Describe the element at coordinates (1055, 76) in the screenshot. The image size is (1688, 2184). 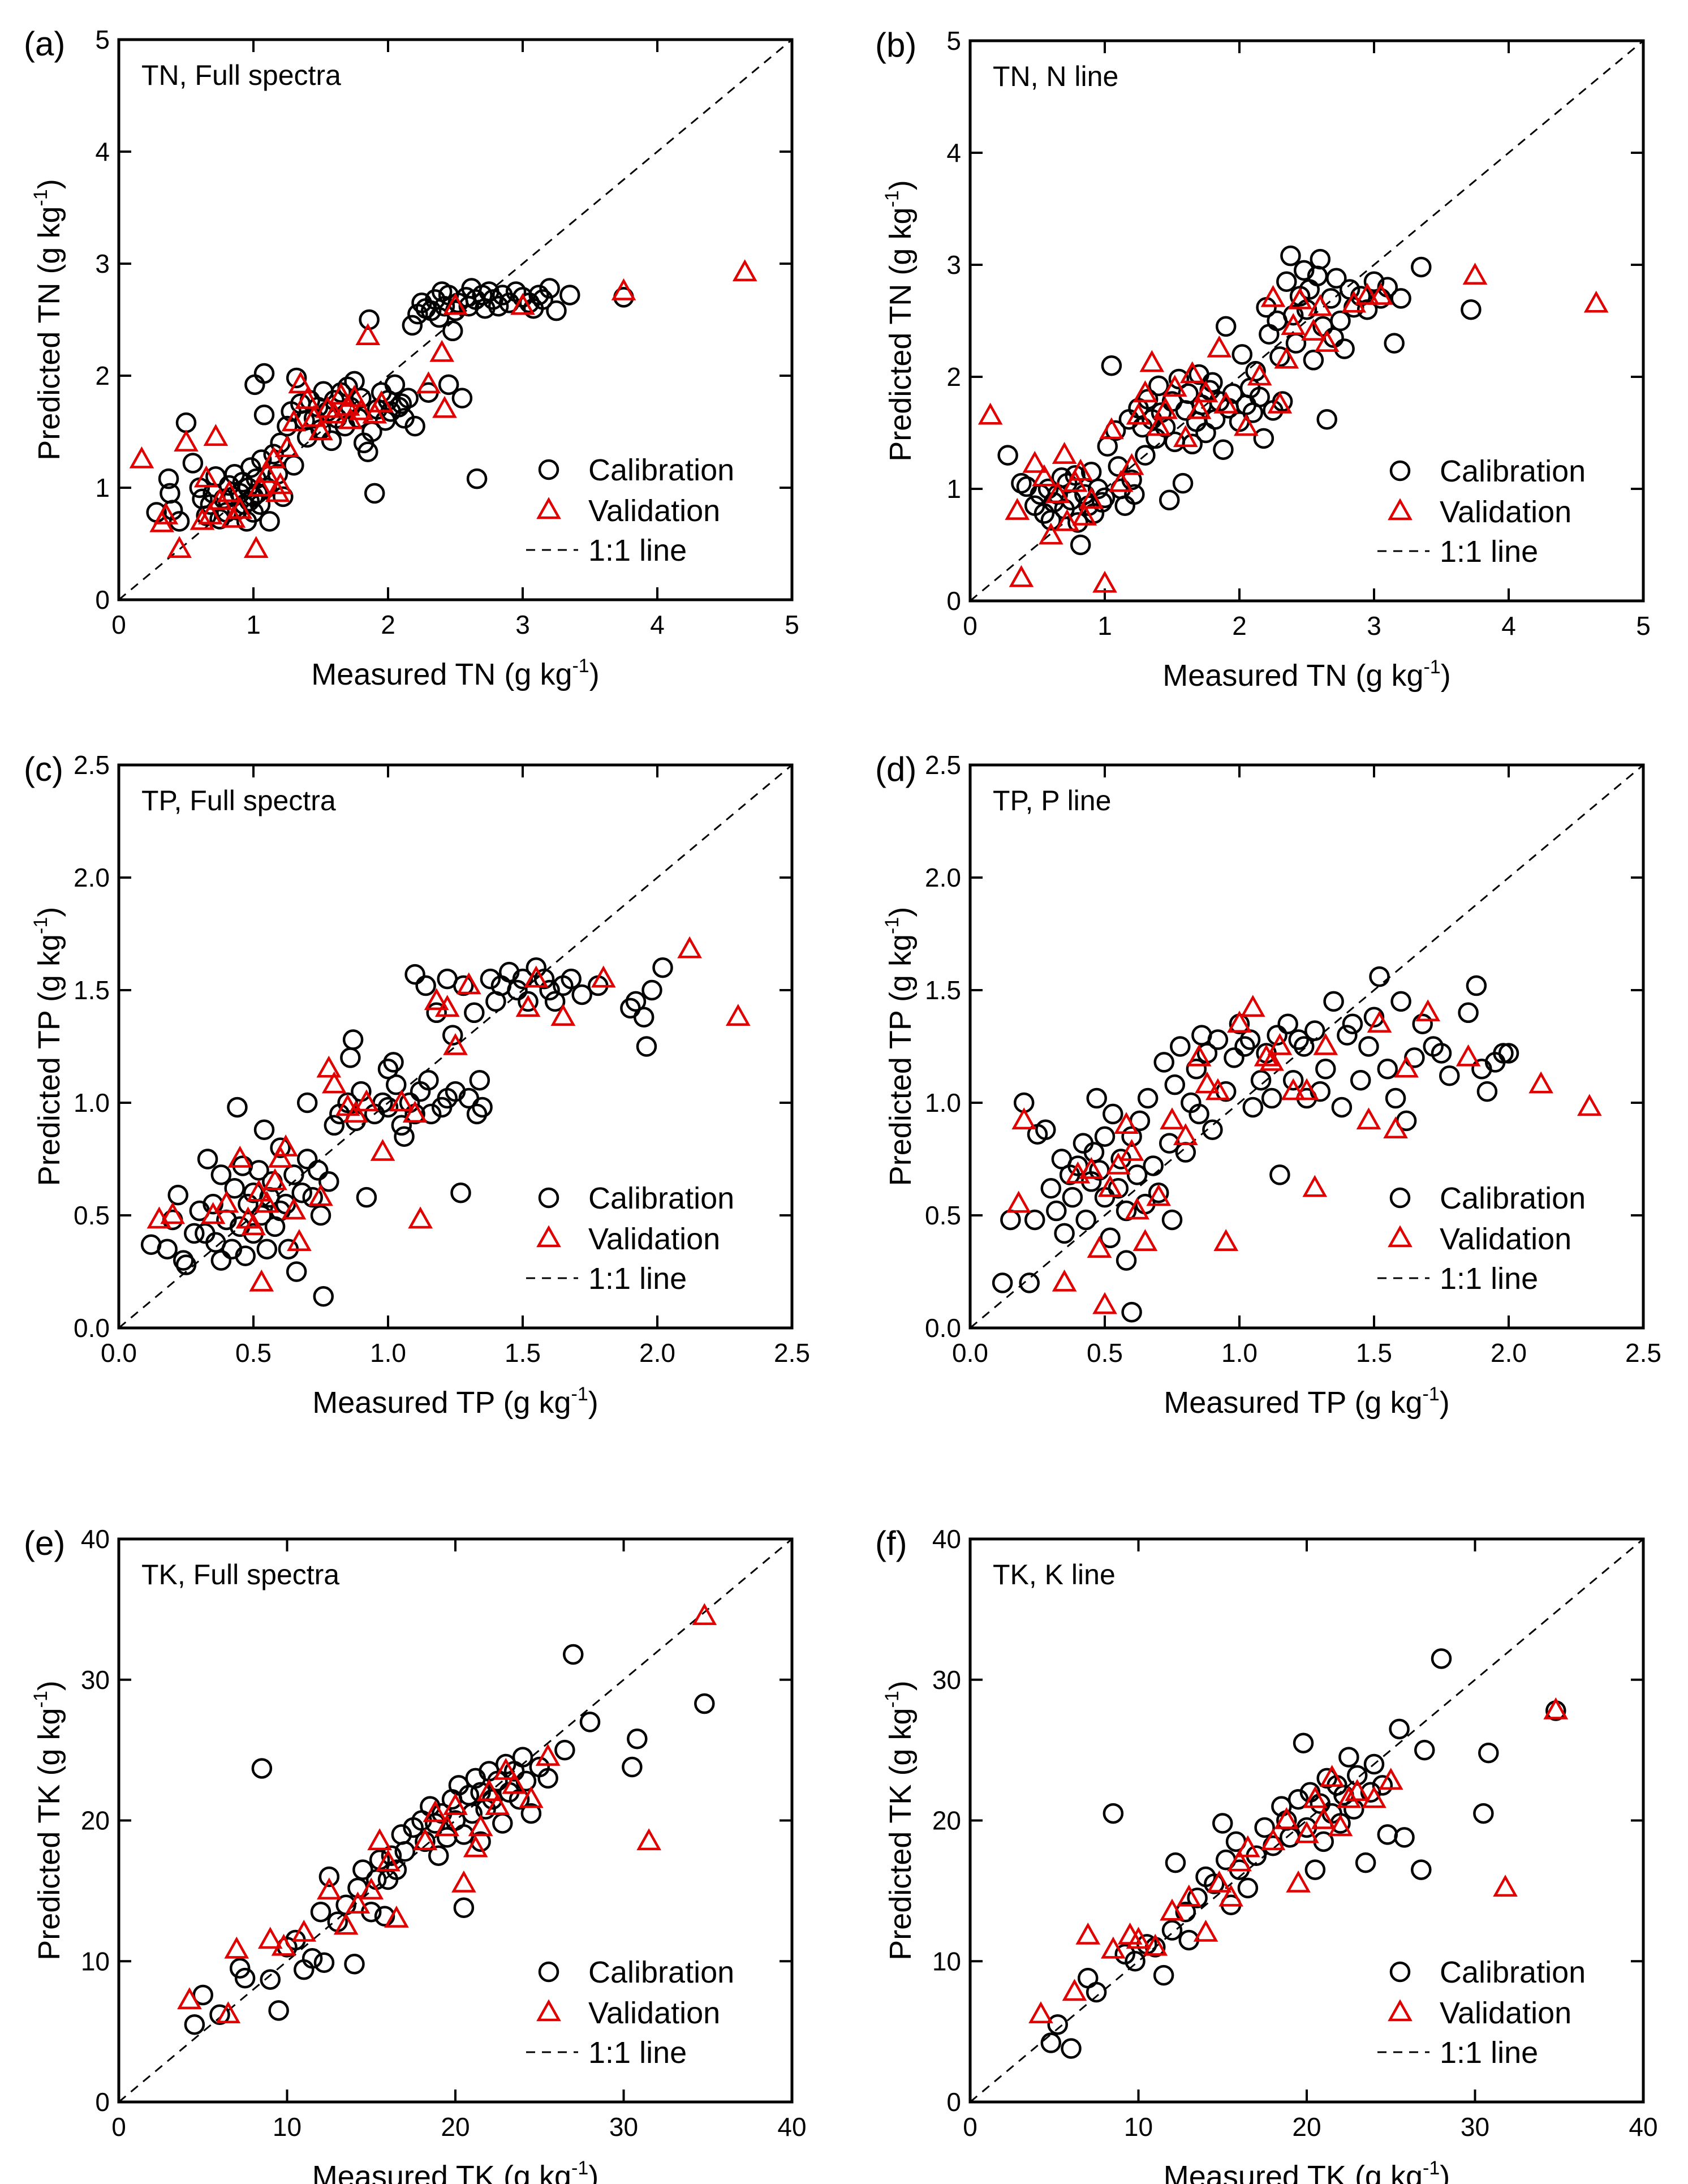
I see `panel-title: TN, N line` at that location.